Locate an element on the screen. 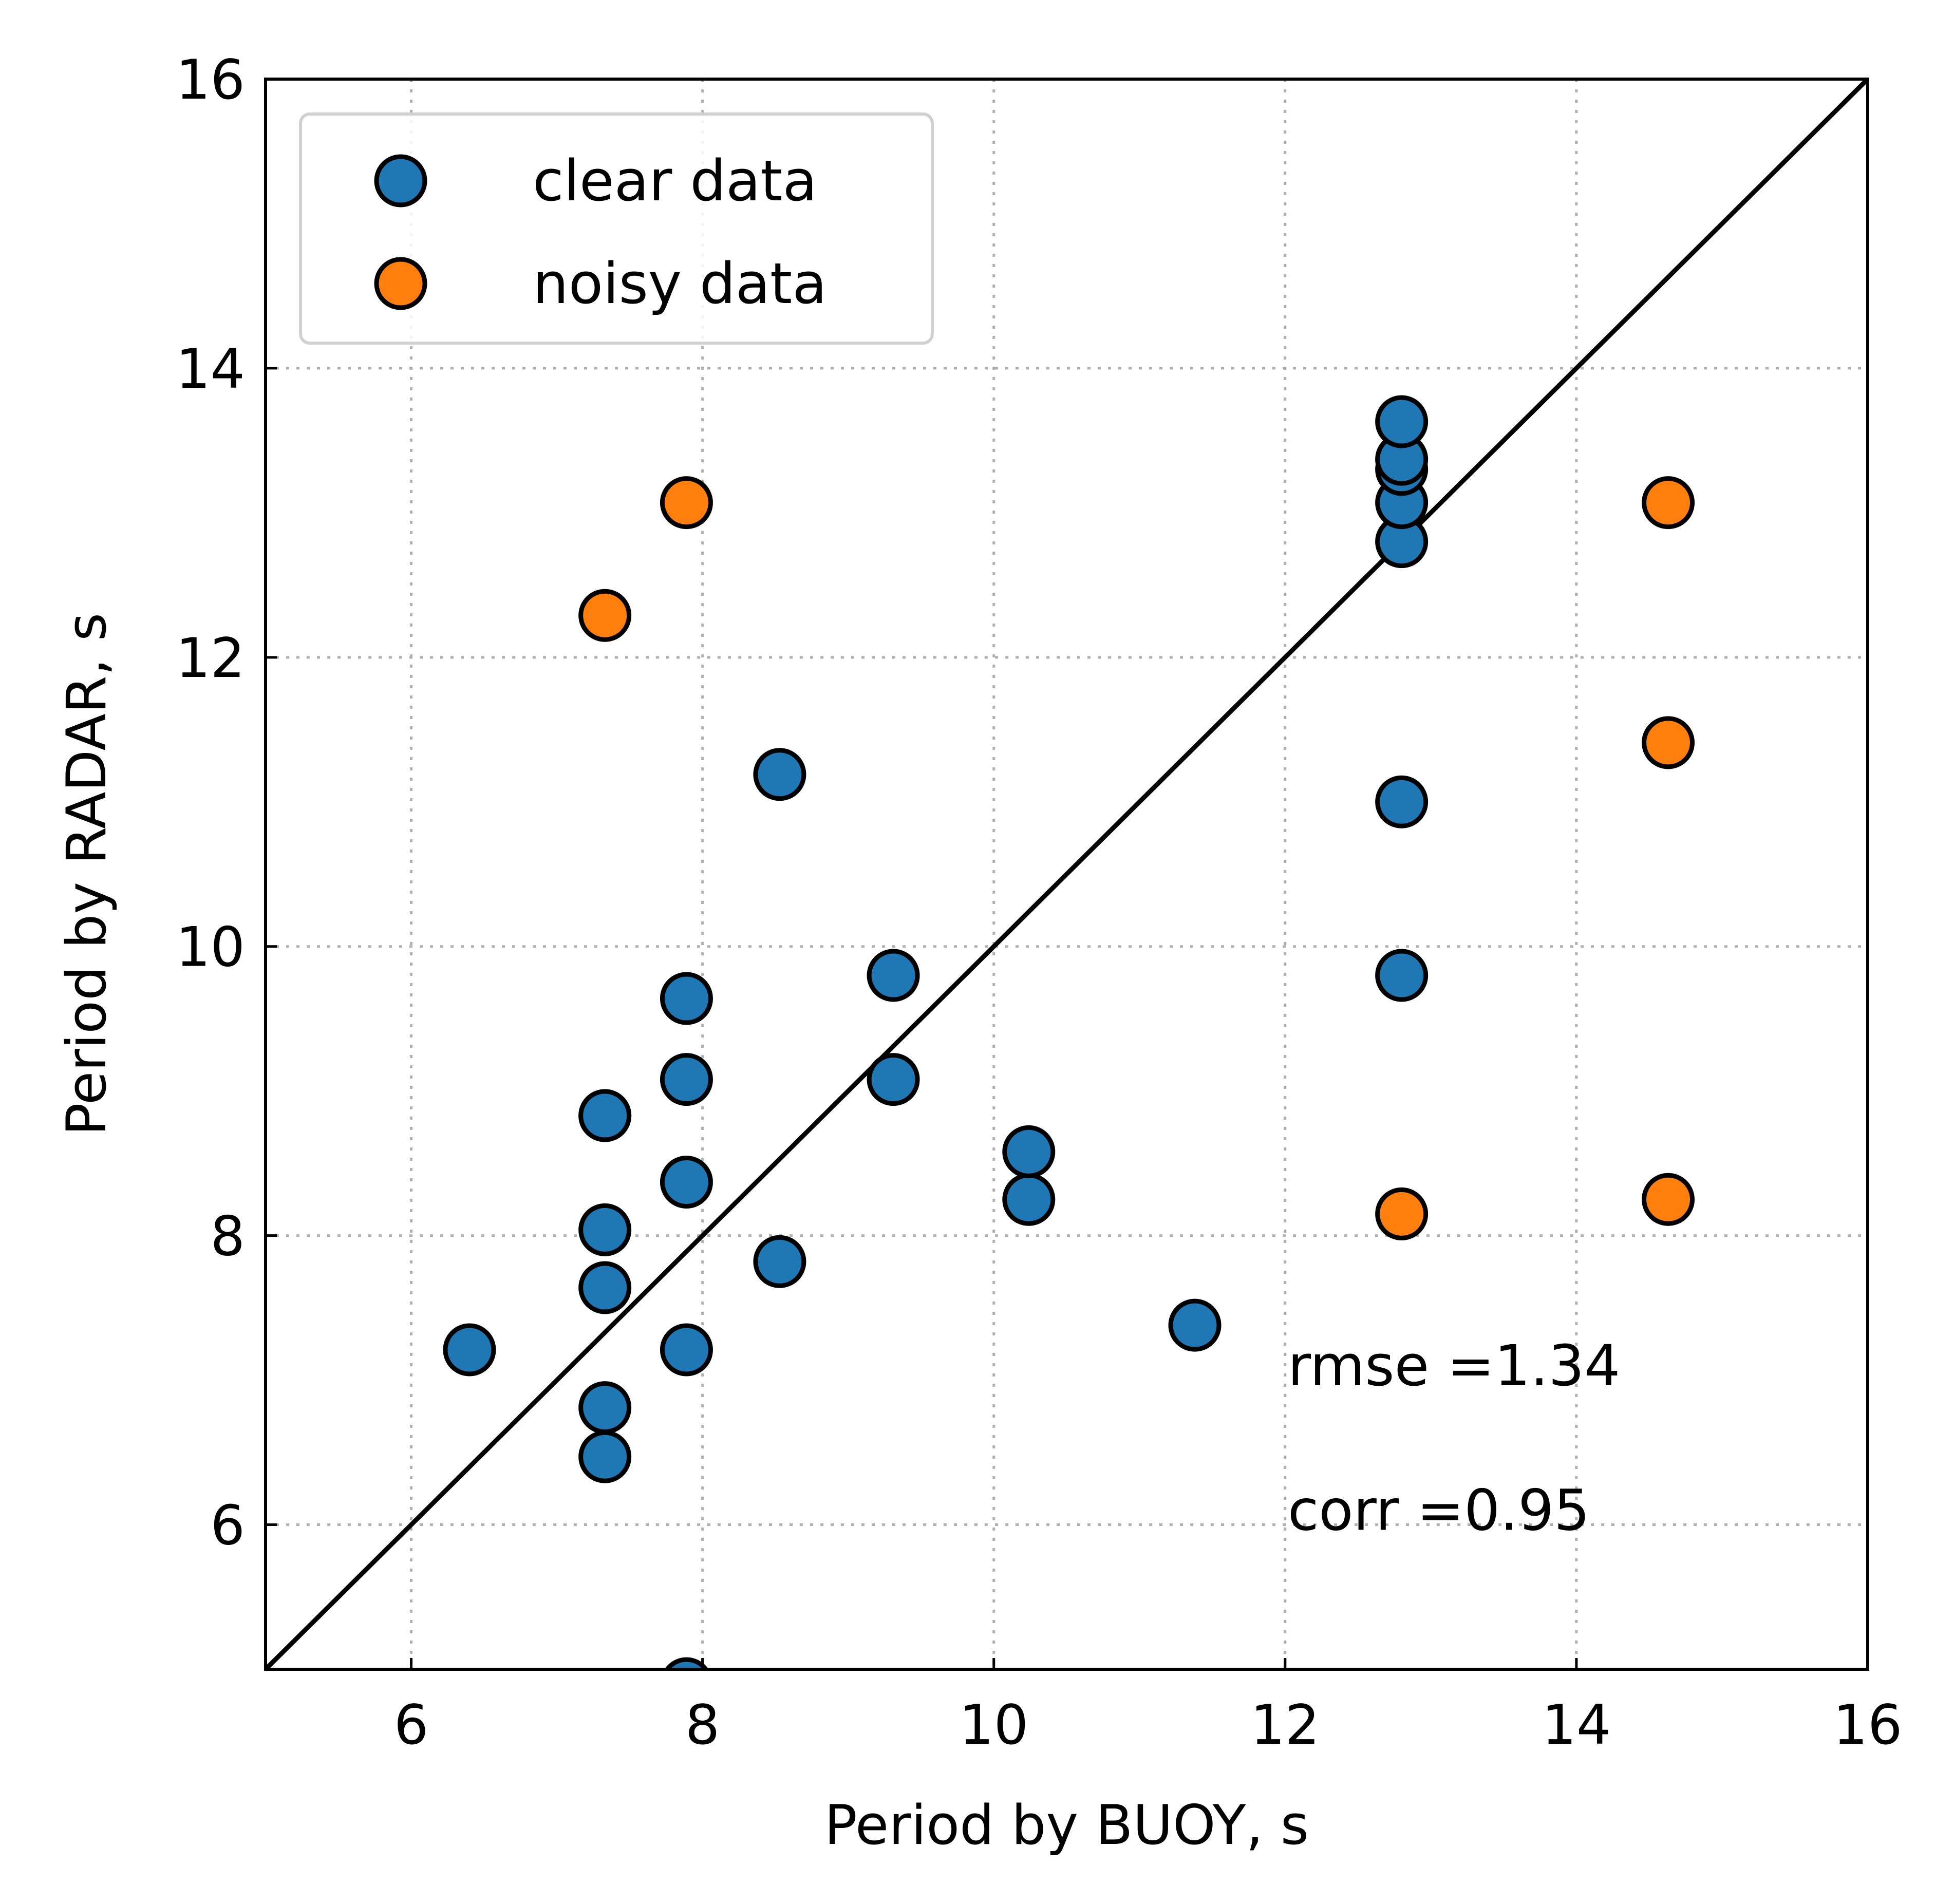  y-tick-label: 10 is located at coordinates (211, 947).